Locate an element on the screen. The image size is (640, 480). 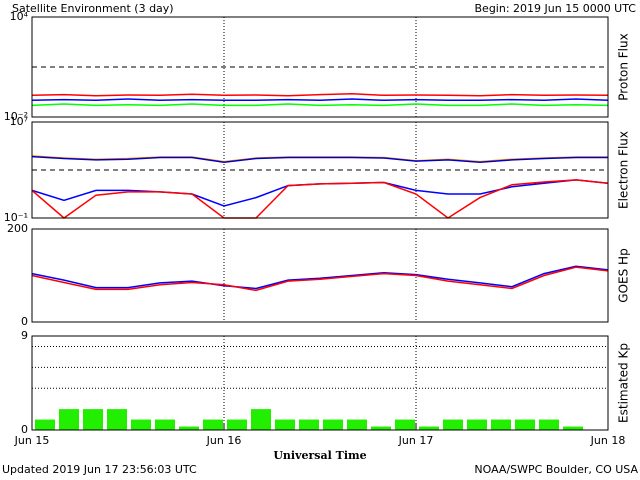
y-axis-label: Estimated Kp is located at coordinates (624, 383).